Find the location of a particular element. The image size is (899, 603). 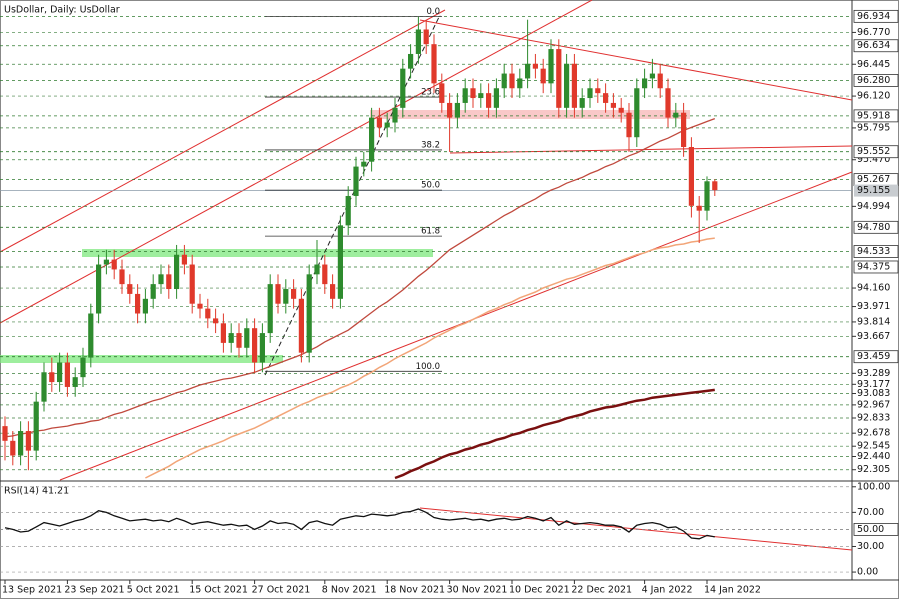

current-price-label: 95.155 is located at coordinates (873, 190).